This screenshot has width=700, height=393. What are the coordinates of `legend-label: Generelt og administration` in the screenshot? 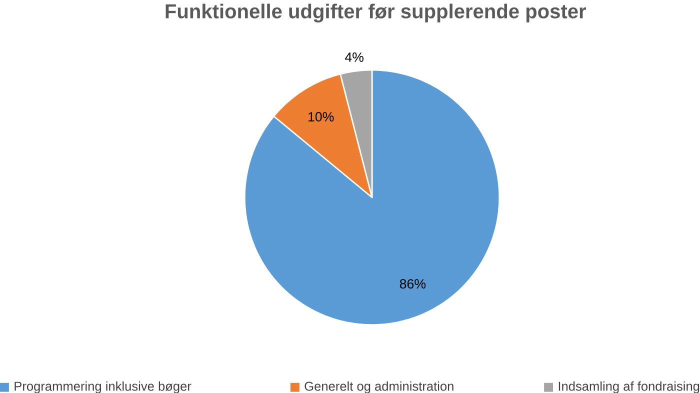 It's located at (379, 387).